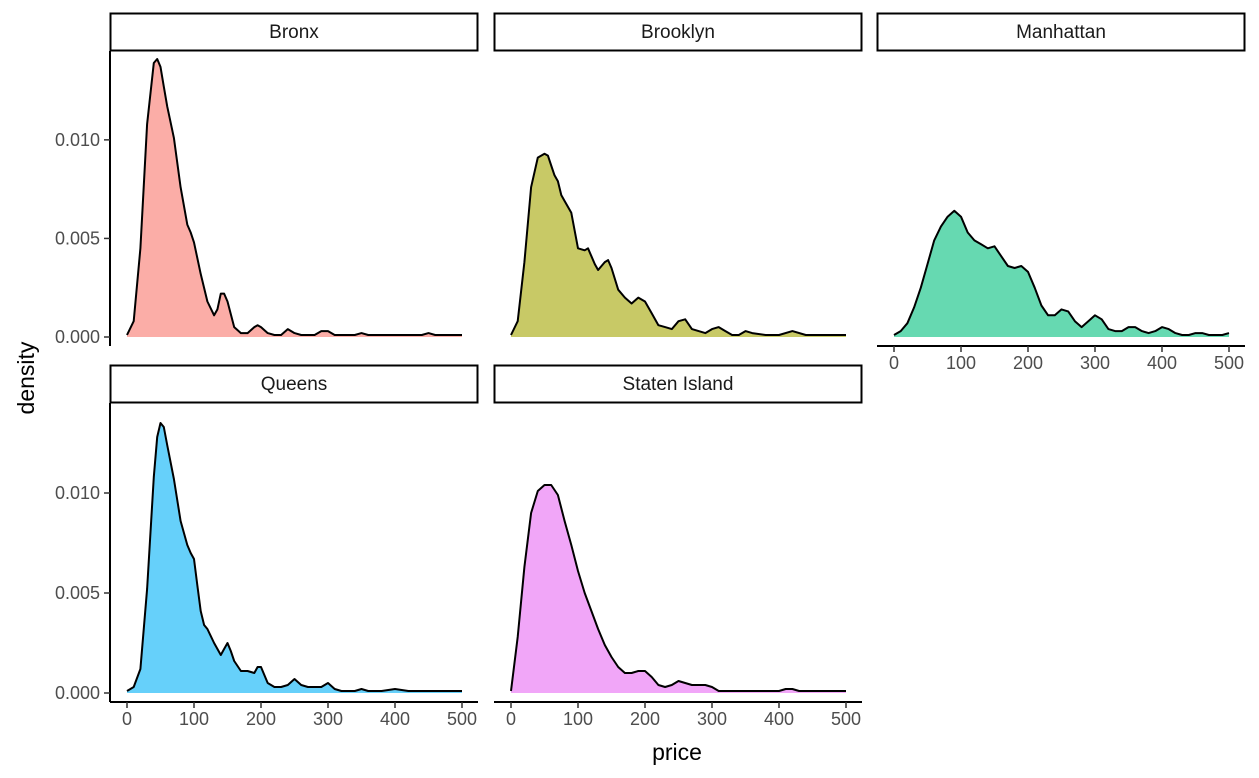  I want to click on x-tick-label-manhattan: 100, so click(961, 363).